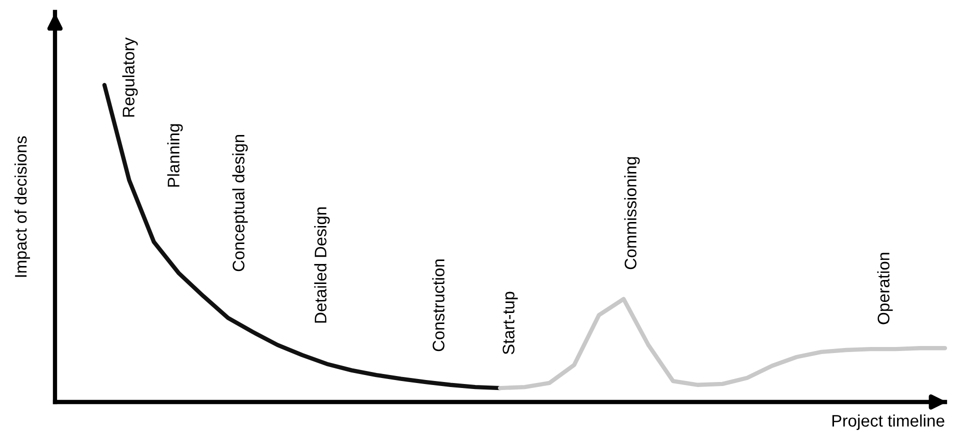 This screenshot has width=956, height=438. I want to click on x-axis-title: Project timeline, so click(888, 422).